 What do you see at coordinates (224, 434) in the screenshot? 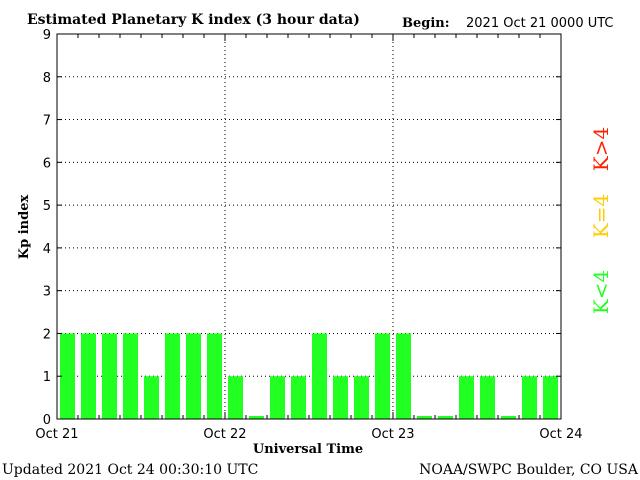
I see `x-tick-label: Oct 22` at bounding box center [224, 434].